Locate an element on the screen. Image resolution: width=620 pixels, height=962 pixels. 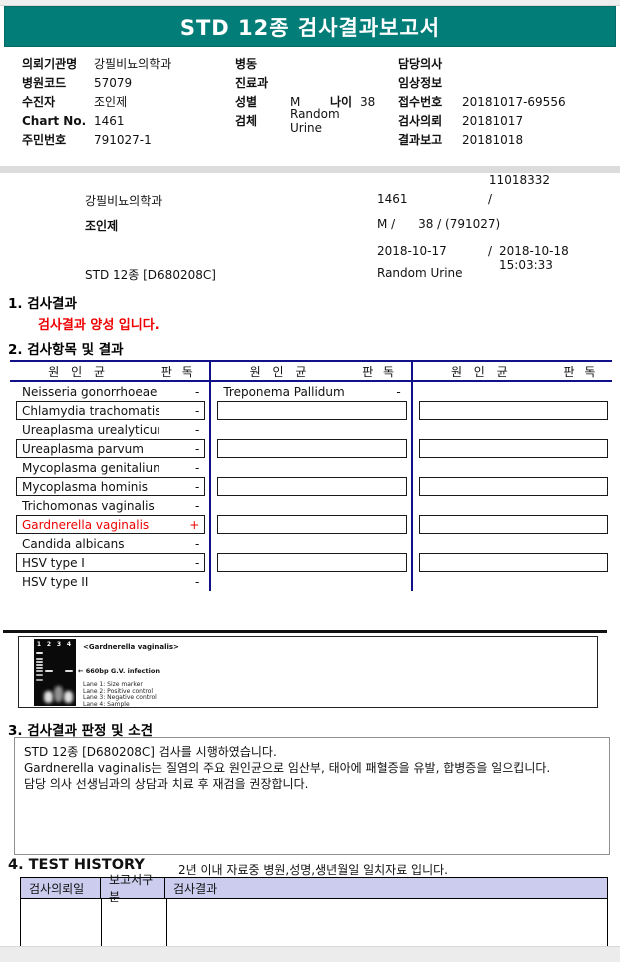
info-row: 의뢰기관명 강필비뇨의학과 is located at coordinates (96, 63).